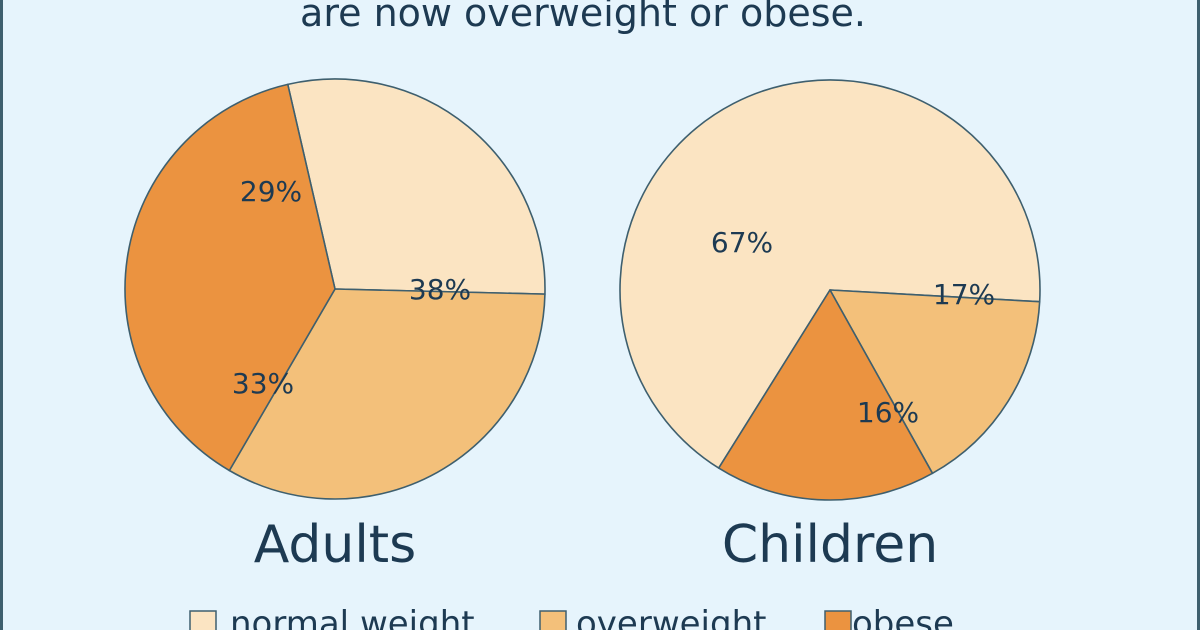 The image size is (1200, 630). I want to click on adults-label-normal-weight: 29%, so click(271, 191).